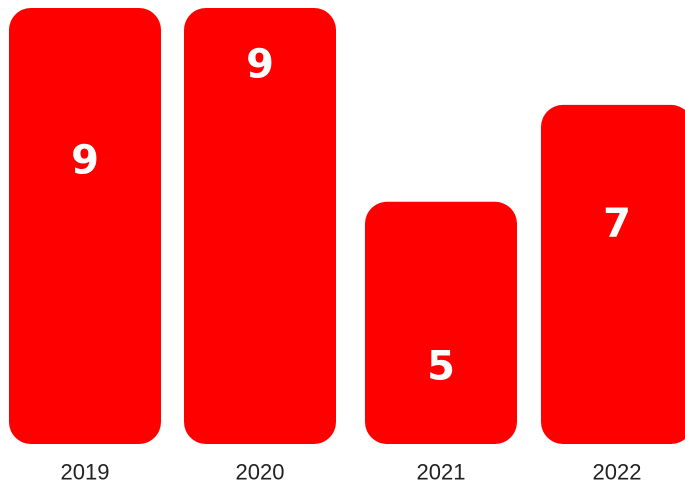 The image size is (685, 487). I want to click on x-tick-label-2021: 2021, so click(441, 472).